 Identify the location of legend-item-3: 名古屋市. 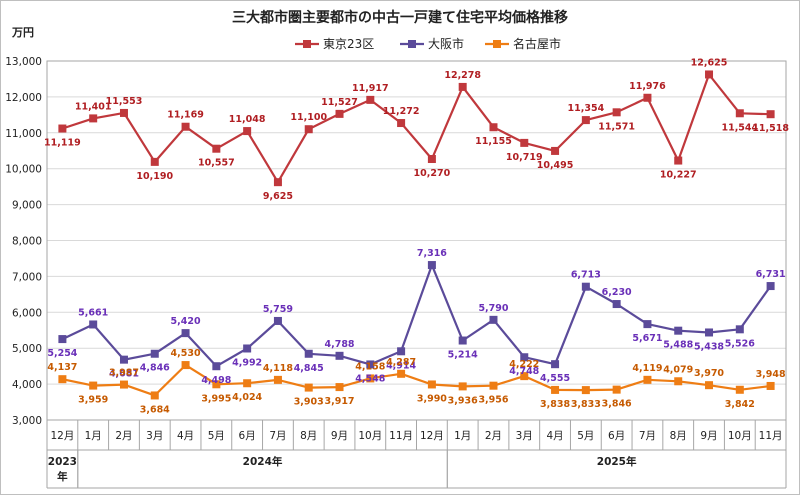
(523, 43).